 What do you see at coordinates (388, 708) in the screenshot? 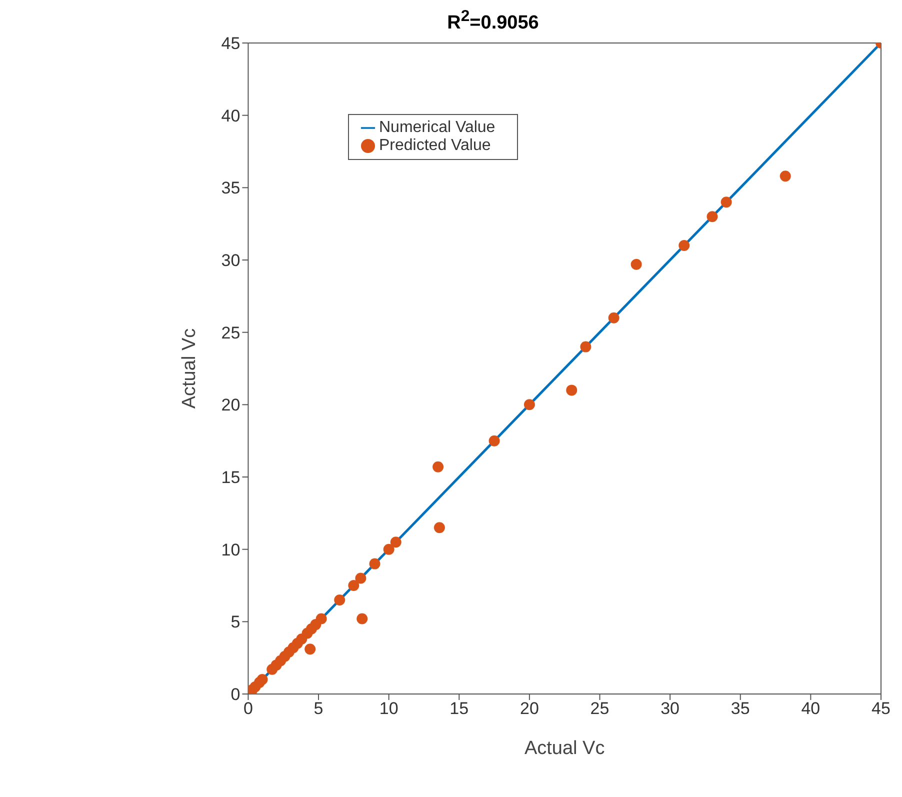
I see `x-tick-label: 10` at bounding box center [388, 708].